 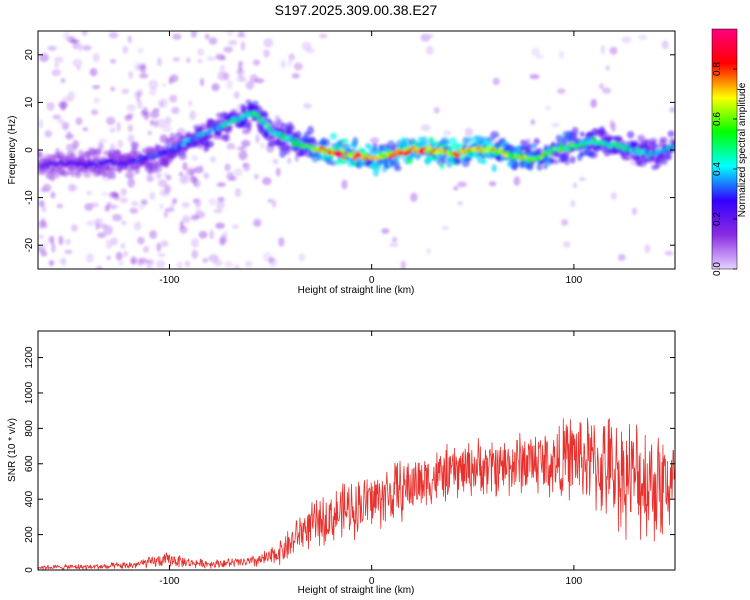 What do you see at coordinates (574, 581) in the screenshot?
I see `x-tick-label: 100` at bounding box center [574, 581].